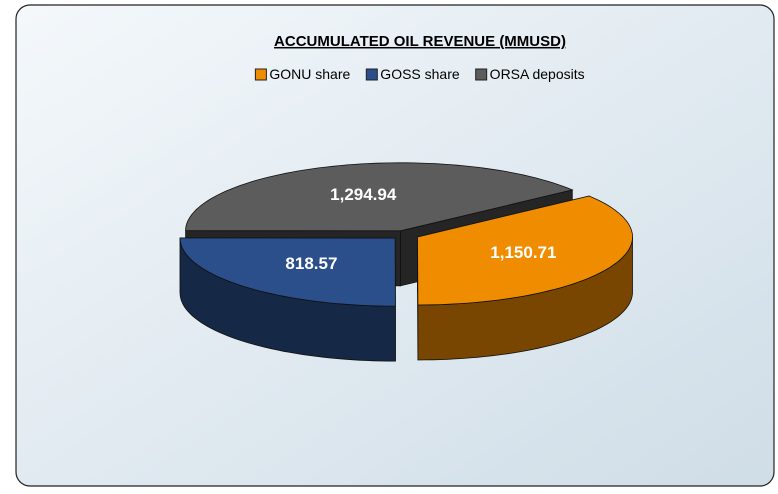 This screenshot has width=778, height=494. I want to click on data-label: 818.57, so click(311, 263).